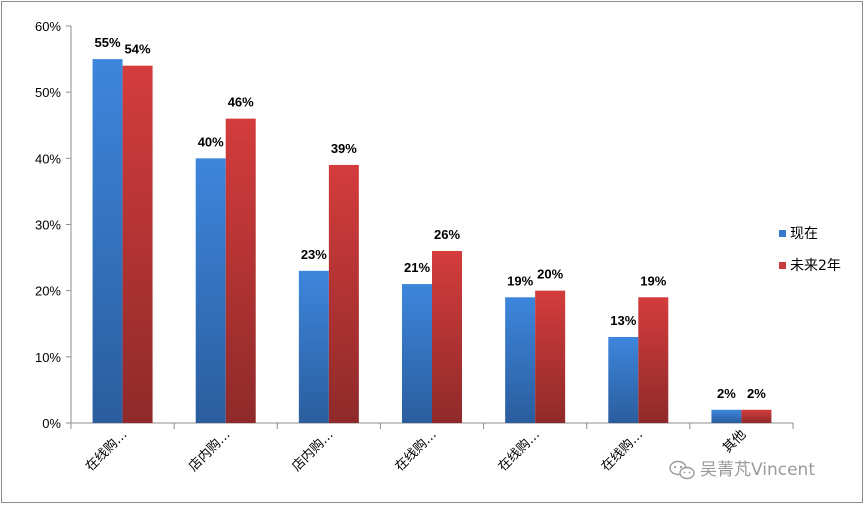 This screenshot has width=866, height=506. What do you see at coordinates (51, 423) in the screenshot?
I see `y-tick-label: 0%` at bounding box center [51, 423].